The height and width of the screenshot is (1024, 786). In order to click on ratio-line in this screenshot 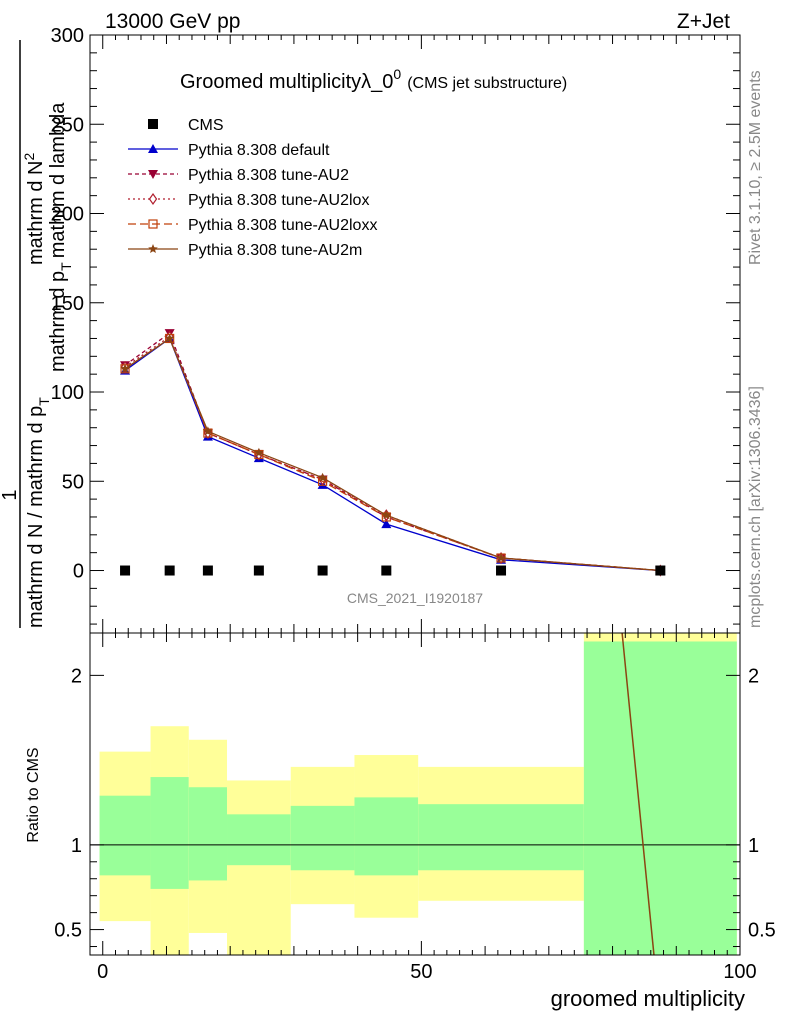, I will do `click(638, 794)`.